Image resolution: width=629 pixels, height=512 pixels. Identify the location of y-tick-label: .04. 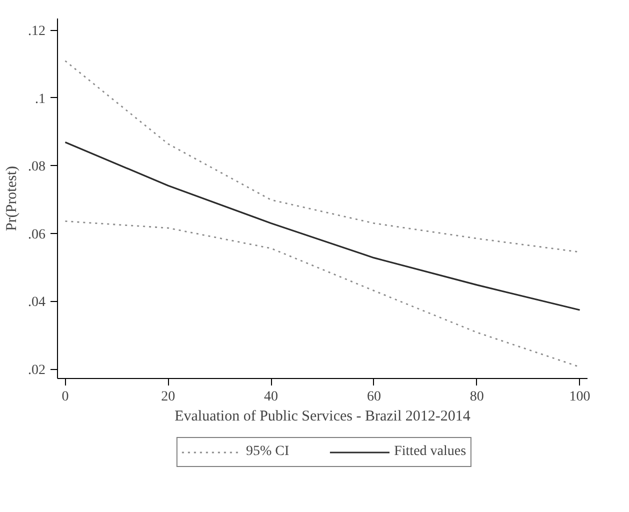
(37, 302).